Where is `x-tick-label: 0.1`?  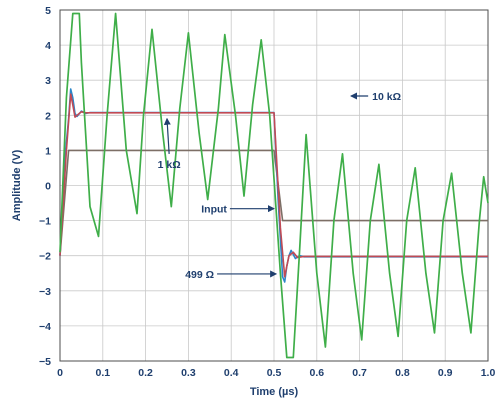
x-tick-label: 0.1 is located at coordinates (102, 373).